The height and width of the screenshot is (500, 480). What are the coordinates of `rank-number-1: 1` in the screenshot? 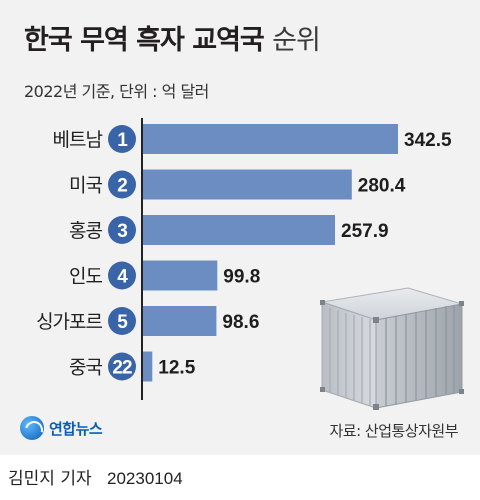 It's located at (122, 140).